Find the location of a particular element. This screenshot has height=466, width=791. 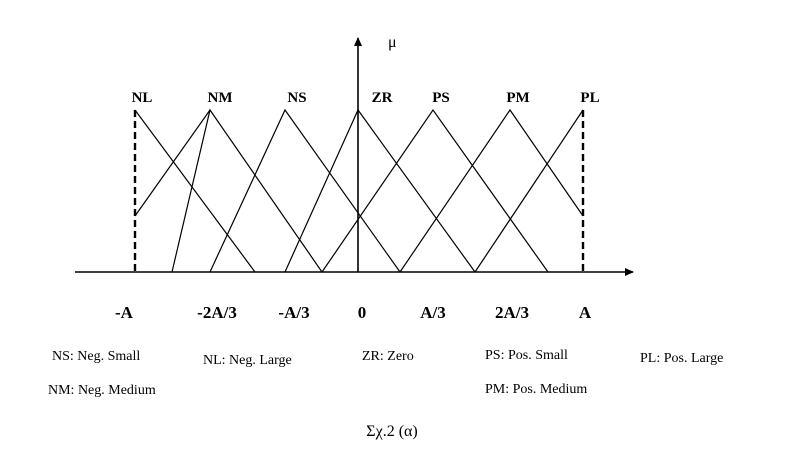

legend-nm: NM: Neg. Medium is located at coordinates (102, 390).